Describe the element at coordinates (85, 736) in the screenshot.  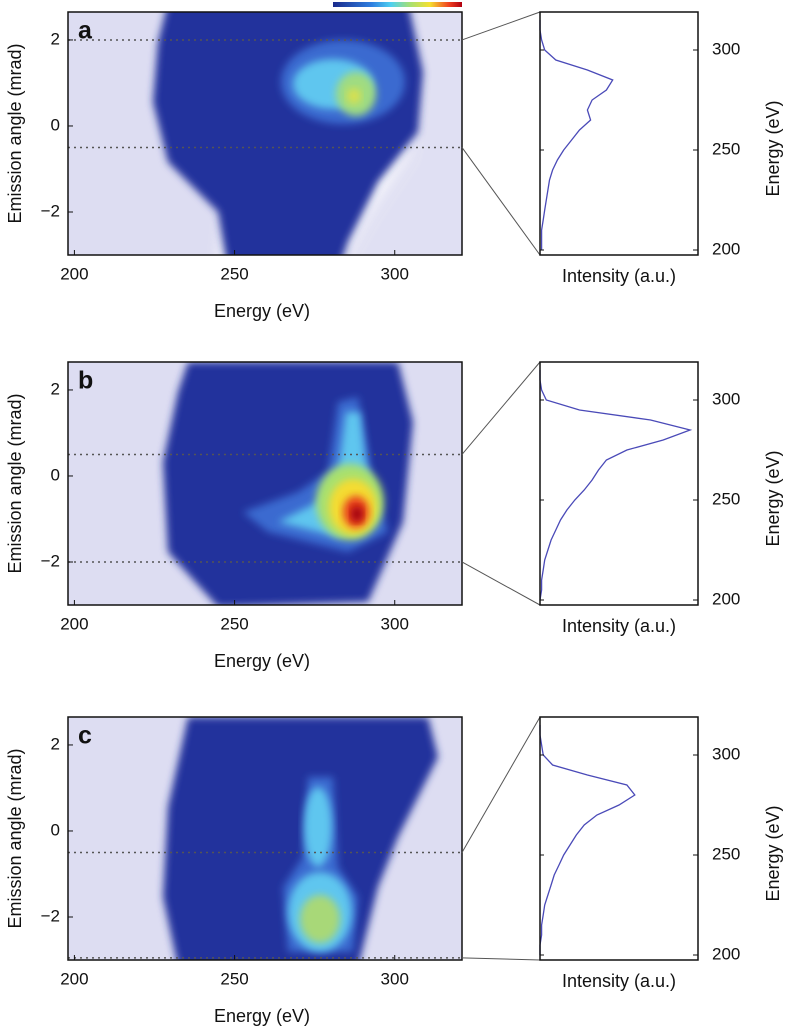
I see `panel-label: c` at that location.